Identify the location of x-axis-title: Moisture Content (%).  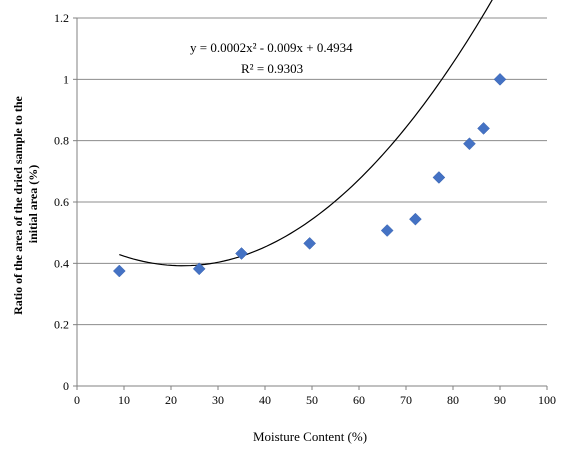
(310, 436).